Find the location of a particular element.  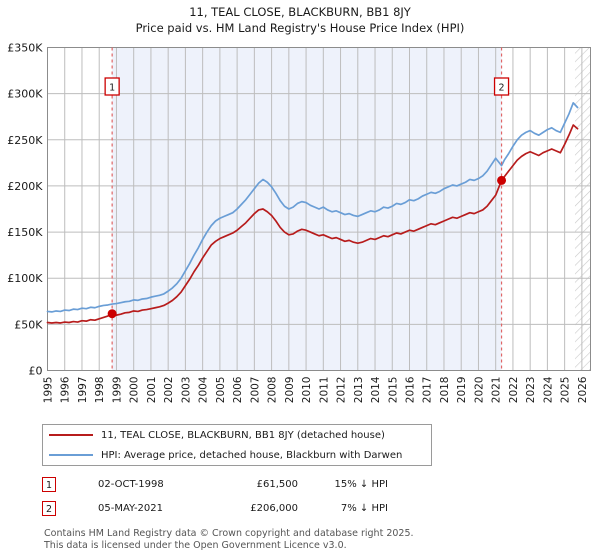

x-axis-tick-label: 2004 is located at coordinates (204, 389).